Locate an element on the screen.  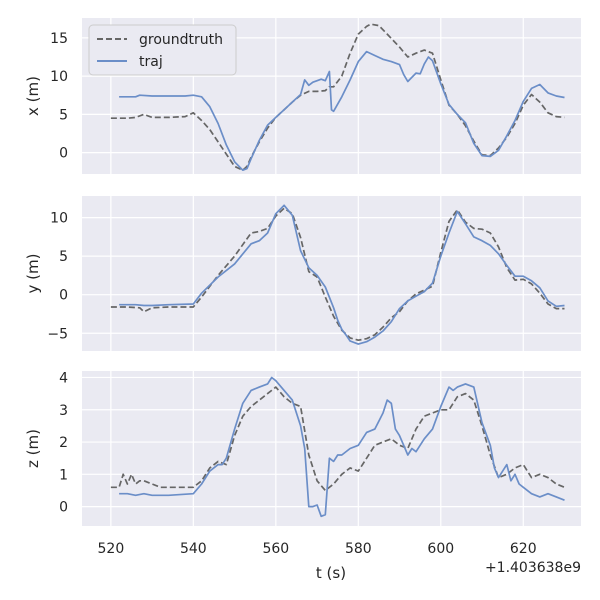
x-tick-label: 520 is located at coordinates (111, 549).